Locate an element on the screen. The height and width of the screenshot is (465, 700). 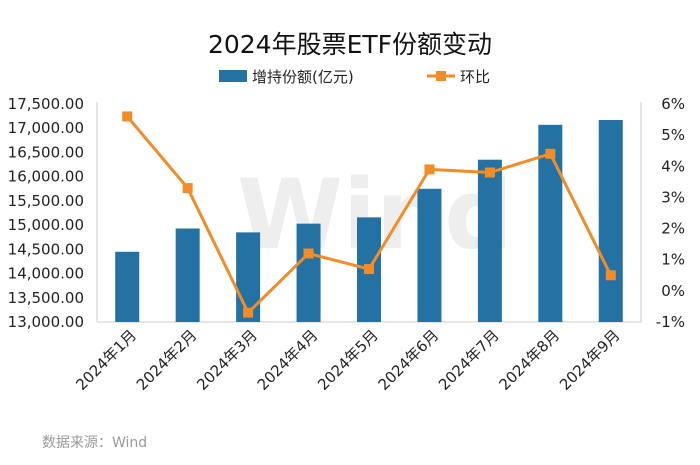
x-tick-label: 2024年9月 is located at coordinates (590, 360).